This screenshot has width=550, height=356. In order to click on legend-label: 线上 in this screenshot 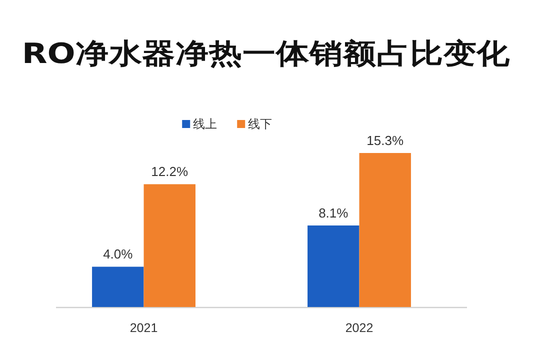, I will do `click(205, 124)`.